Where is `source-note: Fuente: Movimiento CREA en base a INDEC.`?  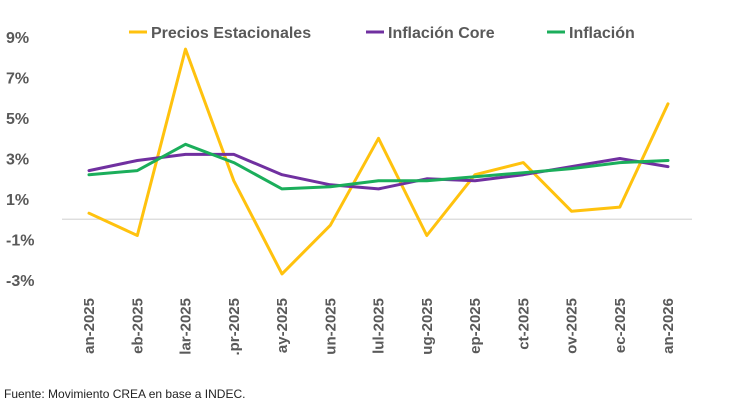 source-note: Fuente: Movimiento CREA en base a INDEC. is located at coordinates (125, 394).